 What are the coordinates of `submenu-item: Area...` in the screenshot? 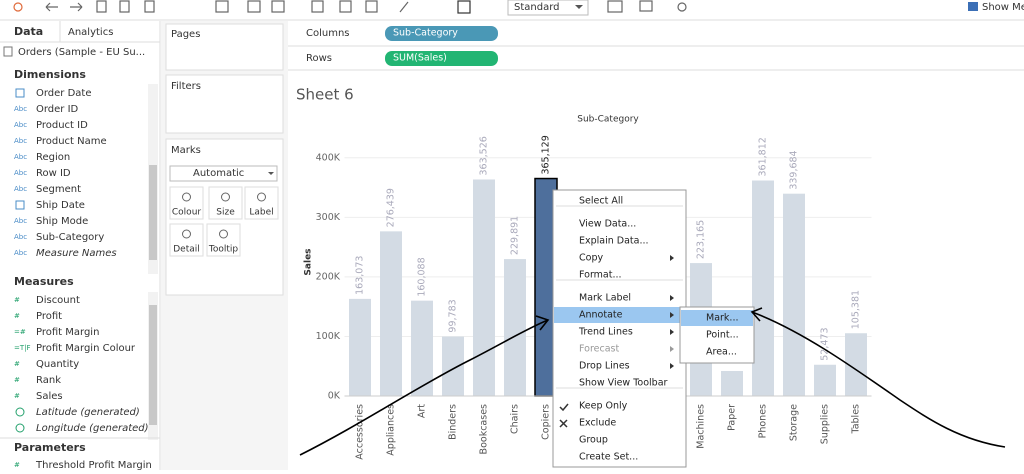 It's located at (721, 352).